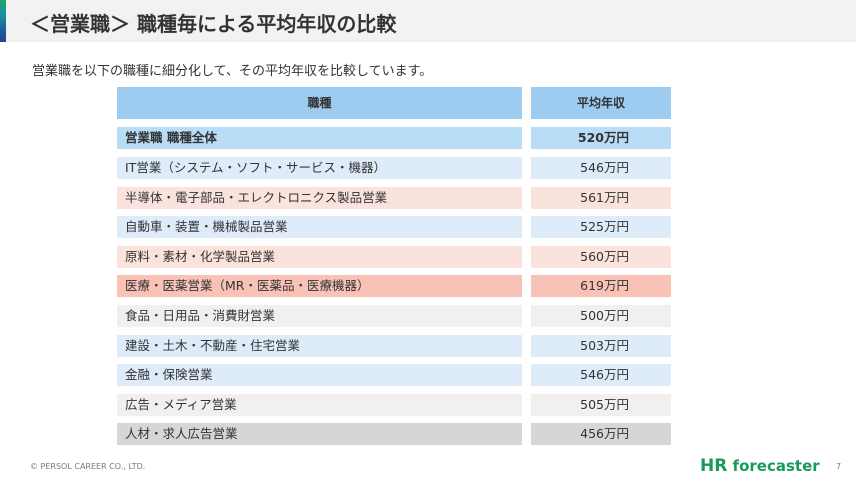 The width and height of the screenshot is (856, 482). I want to click on salary-cell: 520万円, so click(601, 138).